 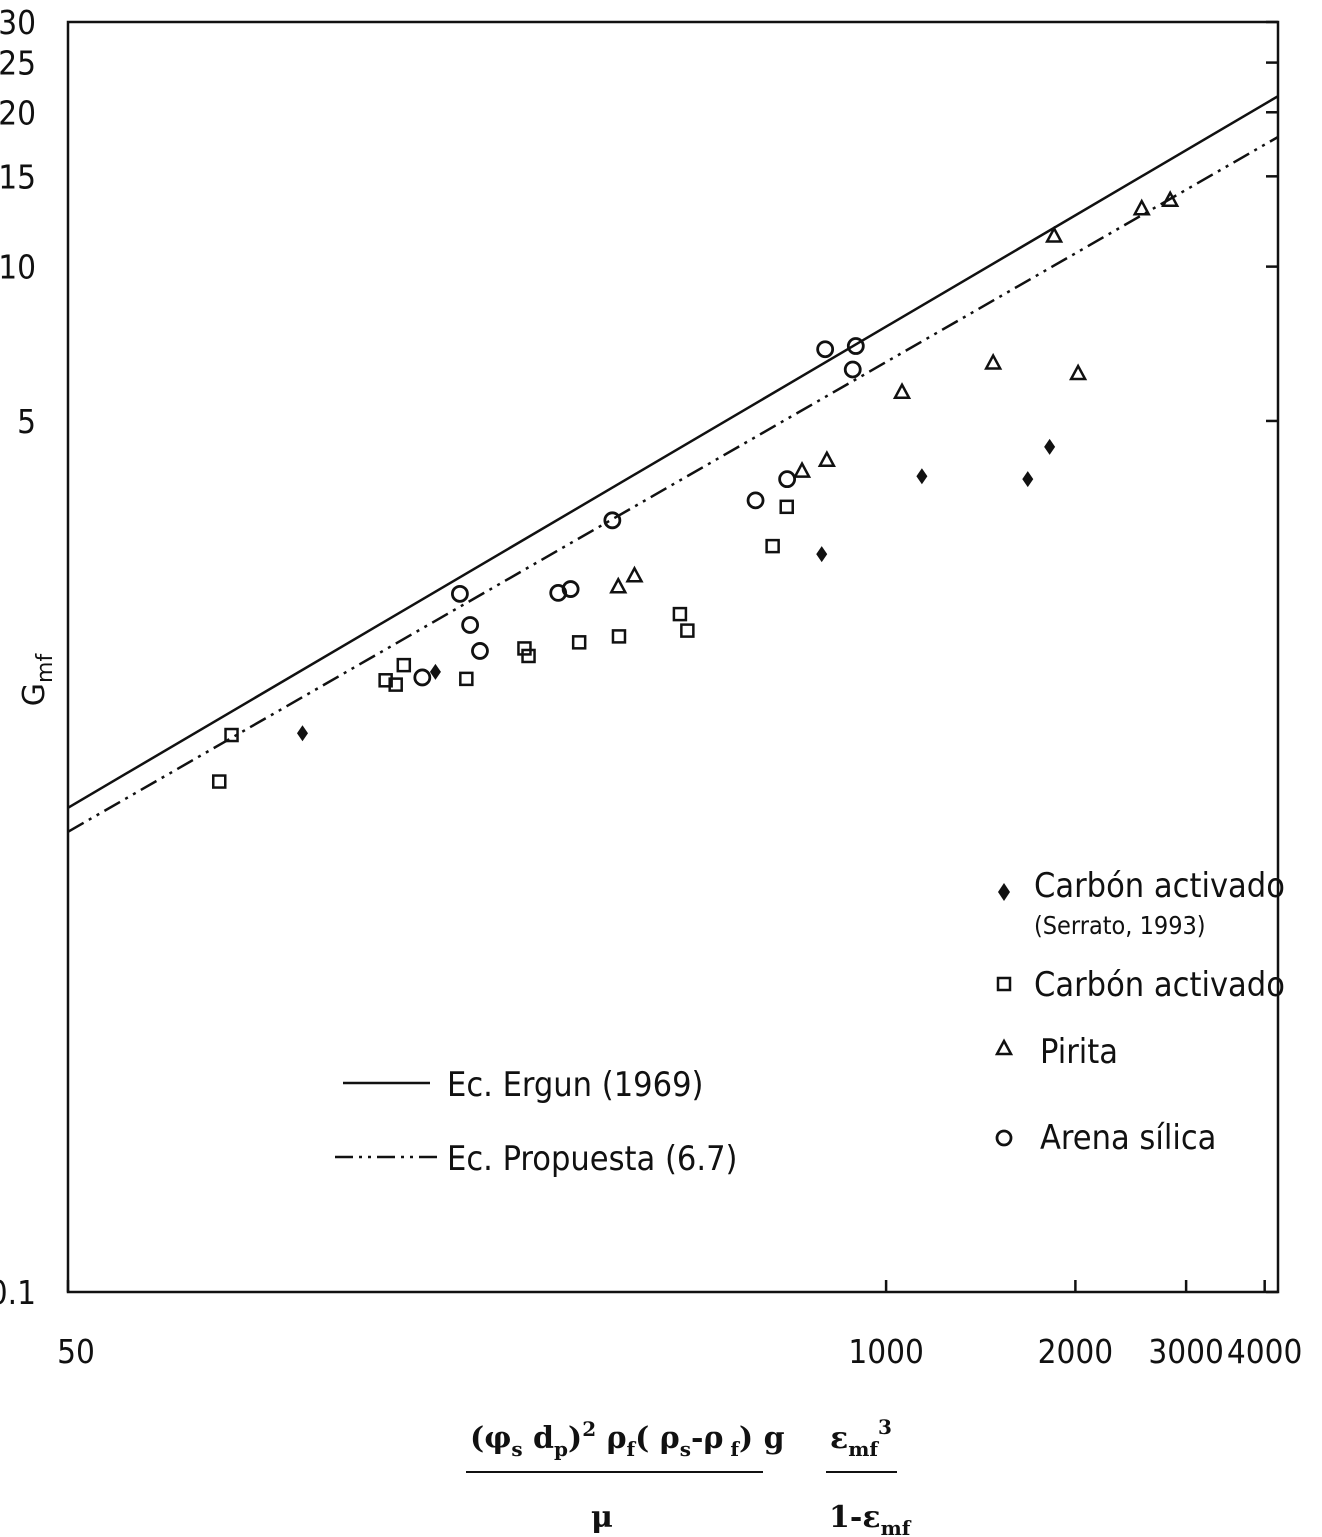 I want to click on legend-circle-marker, so click(x=1004, y=1138).